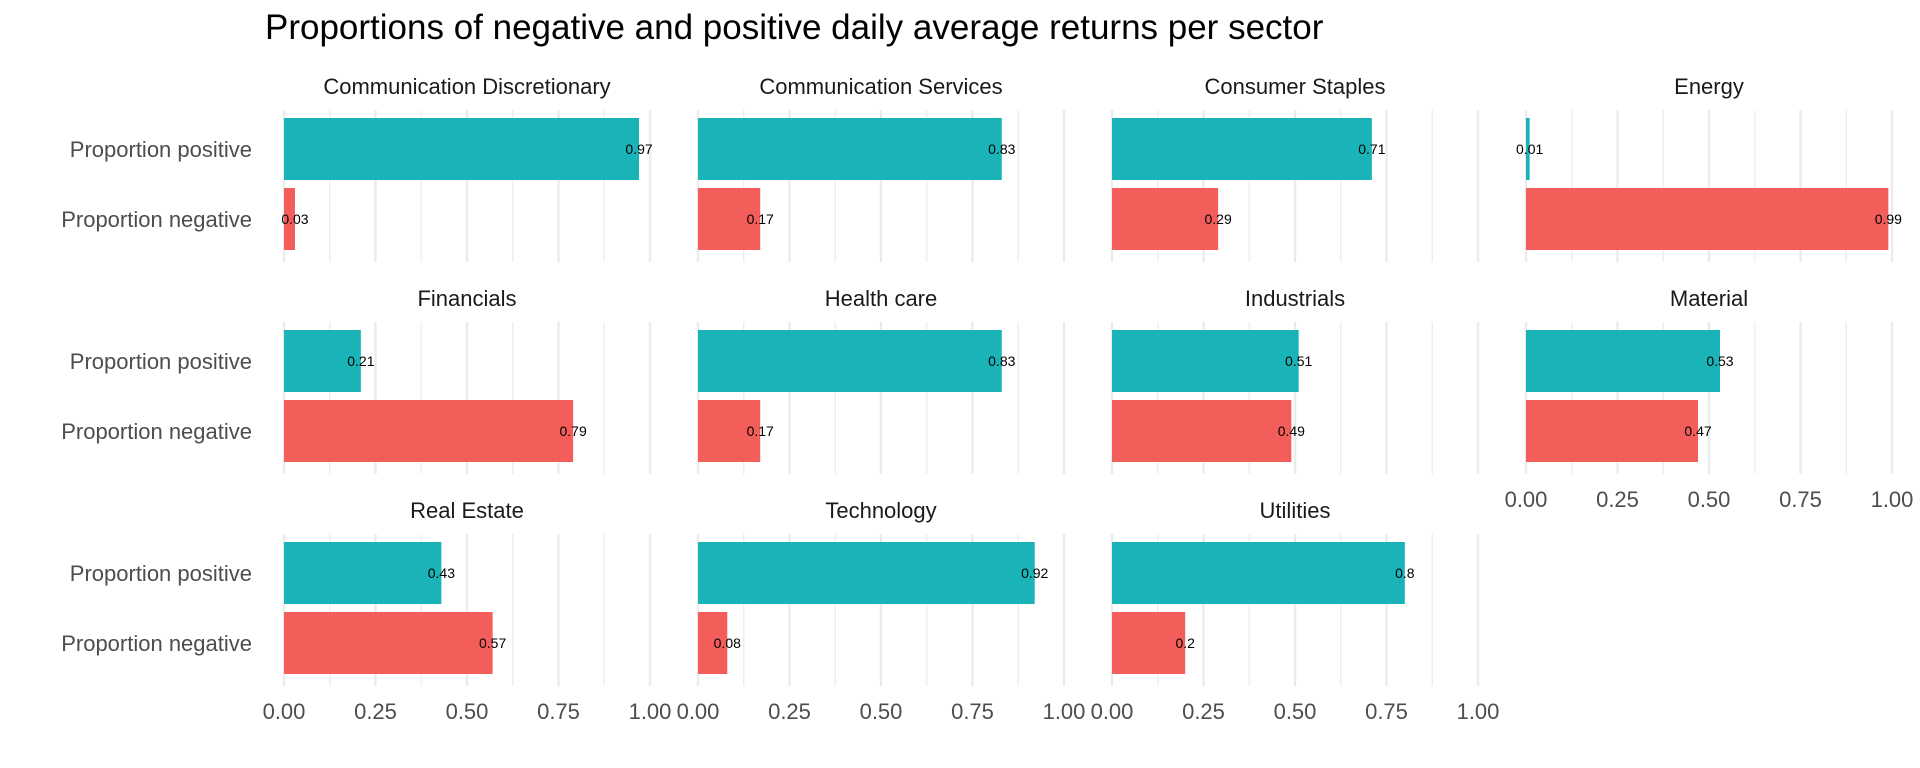 The height and width of the screenshot is (768, 1920). I want to click on value-label: 0.29, so click(1218, 219).